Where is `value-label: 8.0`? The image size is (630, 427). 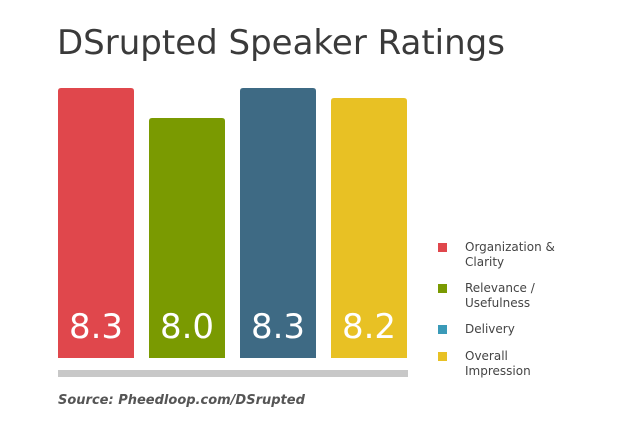 value-label: 8.0 is located at coordinates (187, 327).